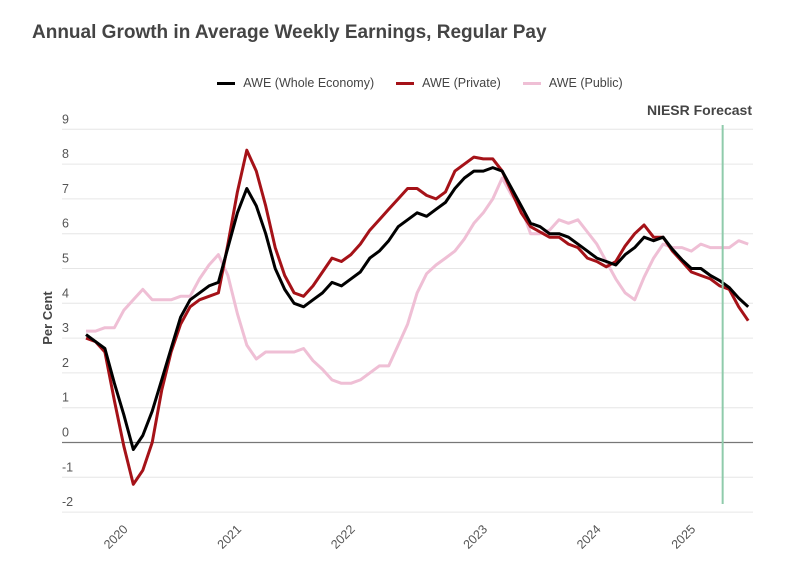 The height and width of the screenshot is (575, 800). Describe the element at coordinates (461, 83) in the screenshot. I see `legend-label: AWE (Private)` at that location.